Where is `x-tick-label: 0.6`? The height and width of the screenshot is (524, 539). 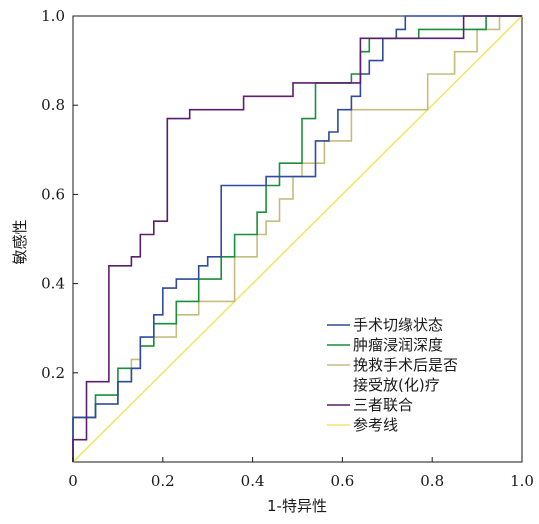 x-tick-label: 0.6 is located at coordinates (342, 481).